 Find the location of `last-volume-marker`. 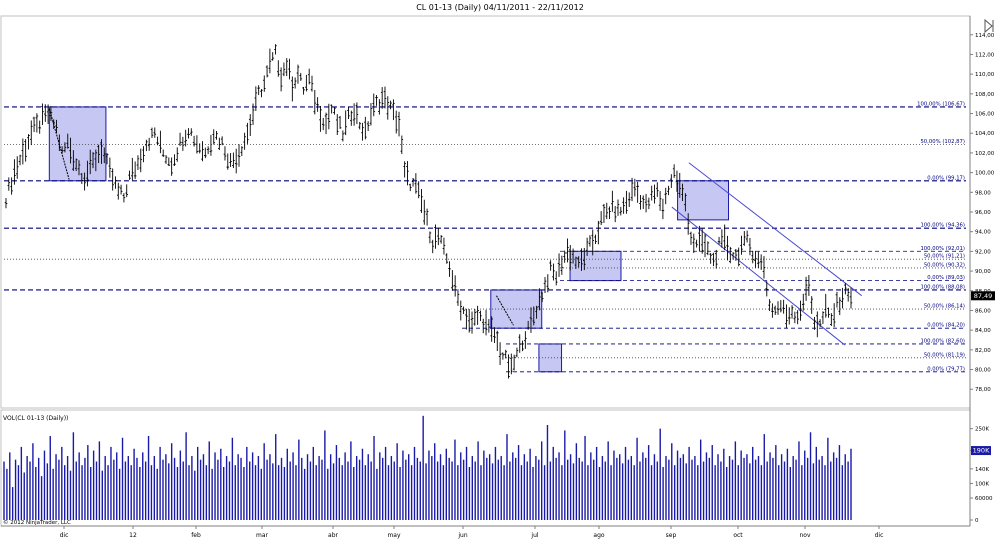

last-volume-marker is located at coordinates (981, 451).